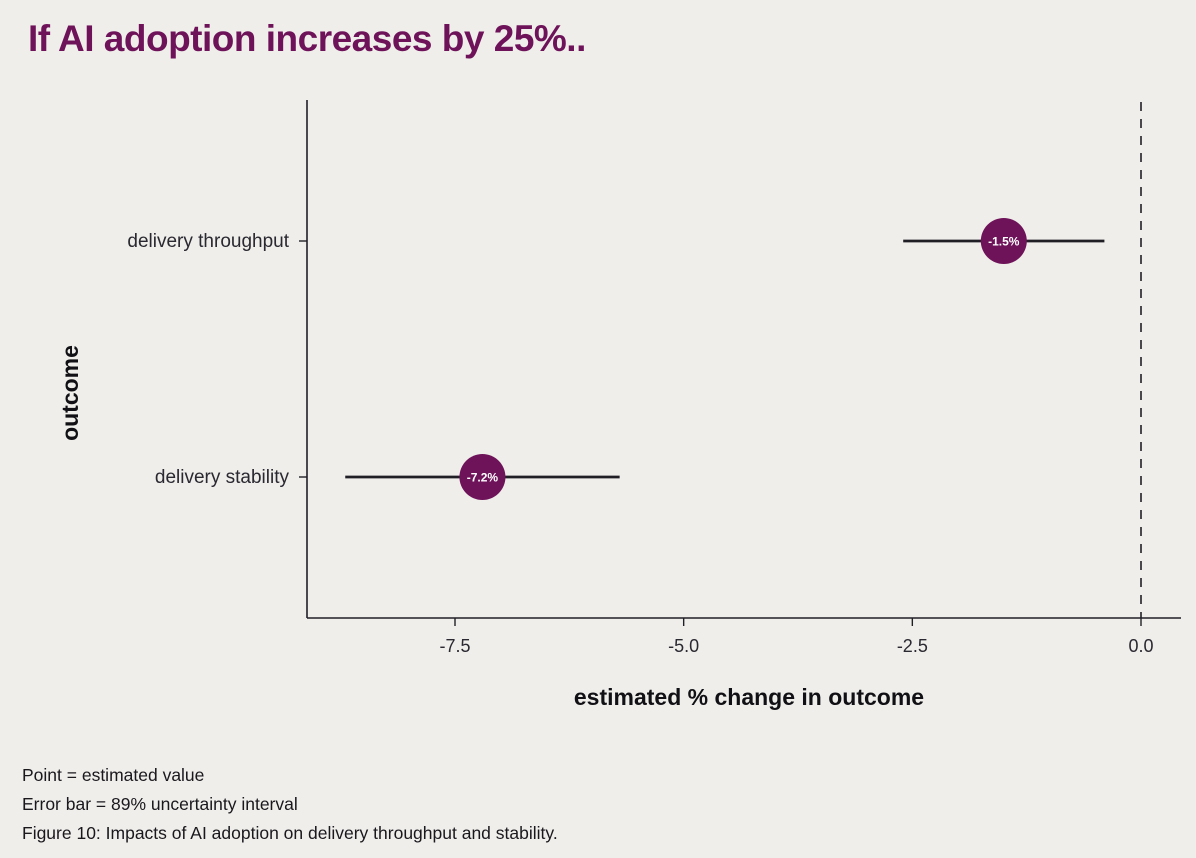 This screenshot has height=858, width=1196. What do you see at coordinates (1140, 646) in the screenshot?
I see `x-tick-label: 0.0` at bounding box center [1140, 646].